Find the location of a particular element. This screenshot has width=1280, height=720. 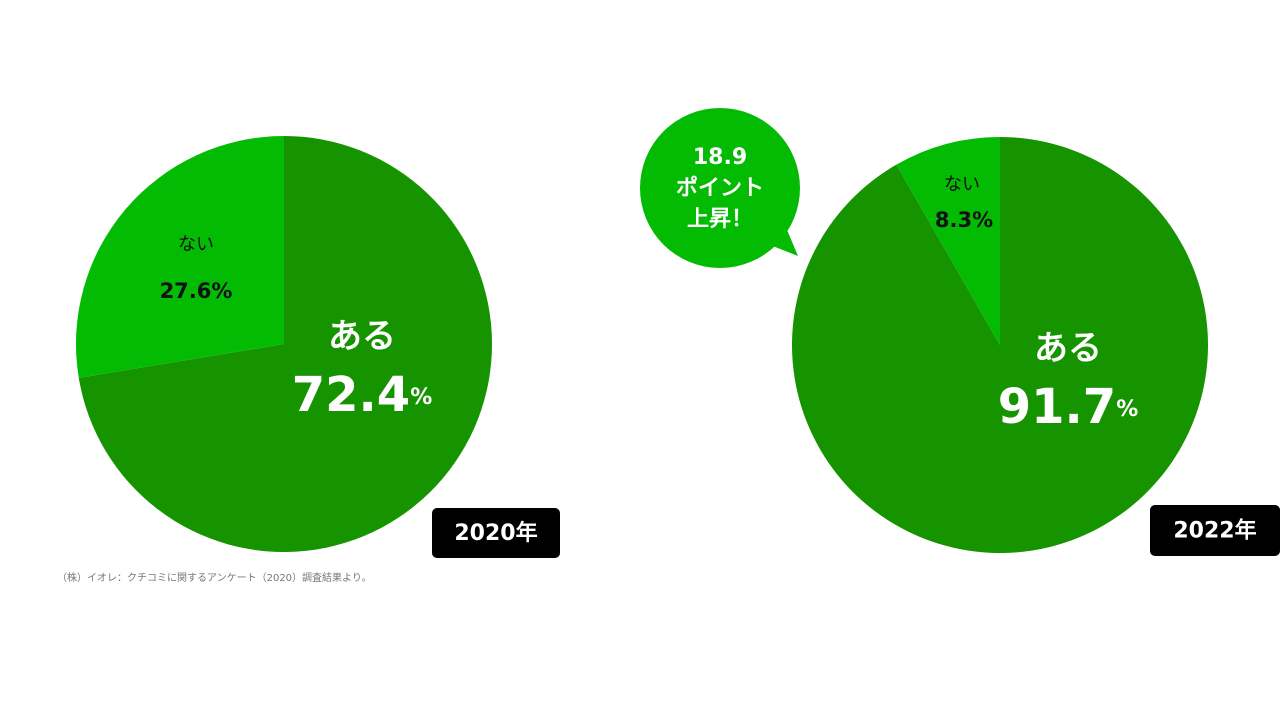

callout-text: ポイント is located at coordinates (720, 188).